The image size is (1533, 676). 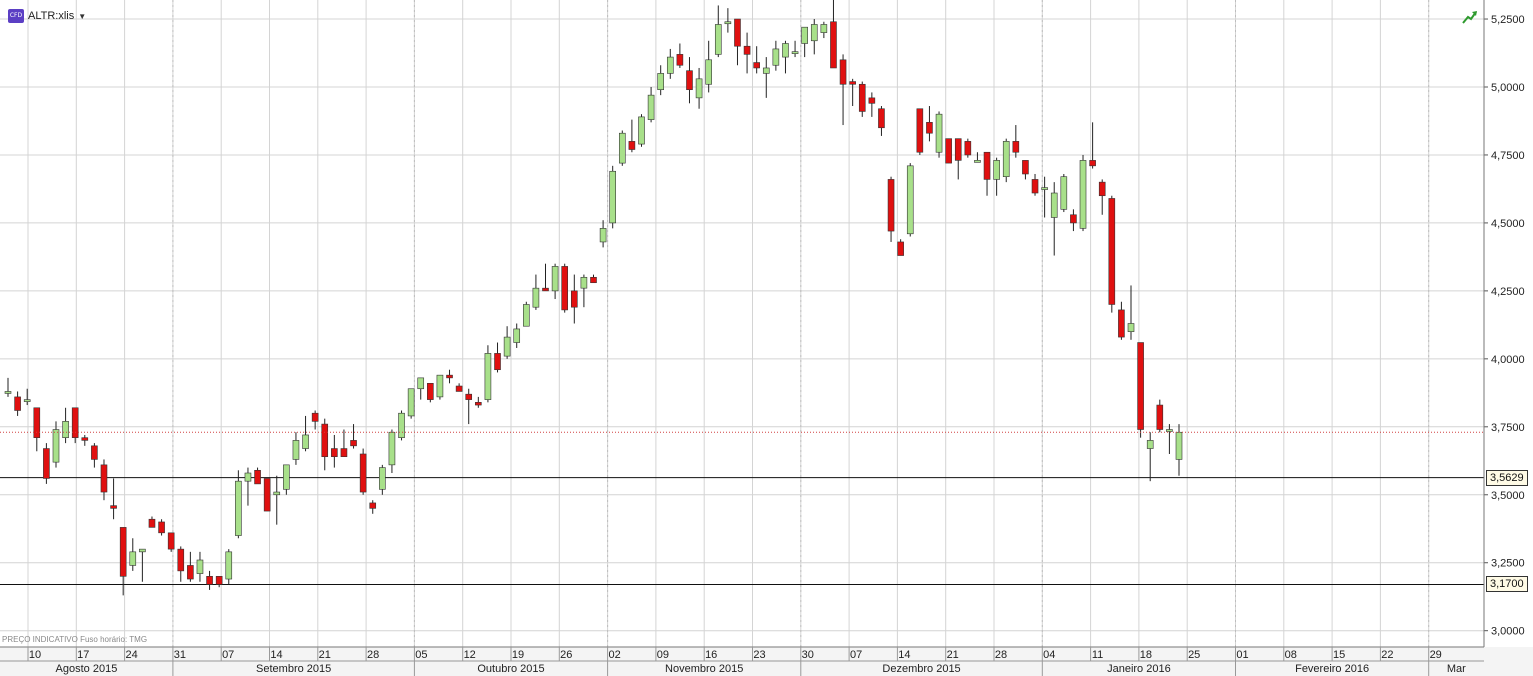 What do you see at coordinates (228, 655) in the screenshot?
I see `x-tick-label: 07` at bounding box center [228, 655].